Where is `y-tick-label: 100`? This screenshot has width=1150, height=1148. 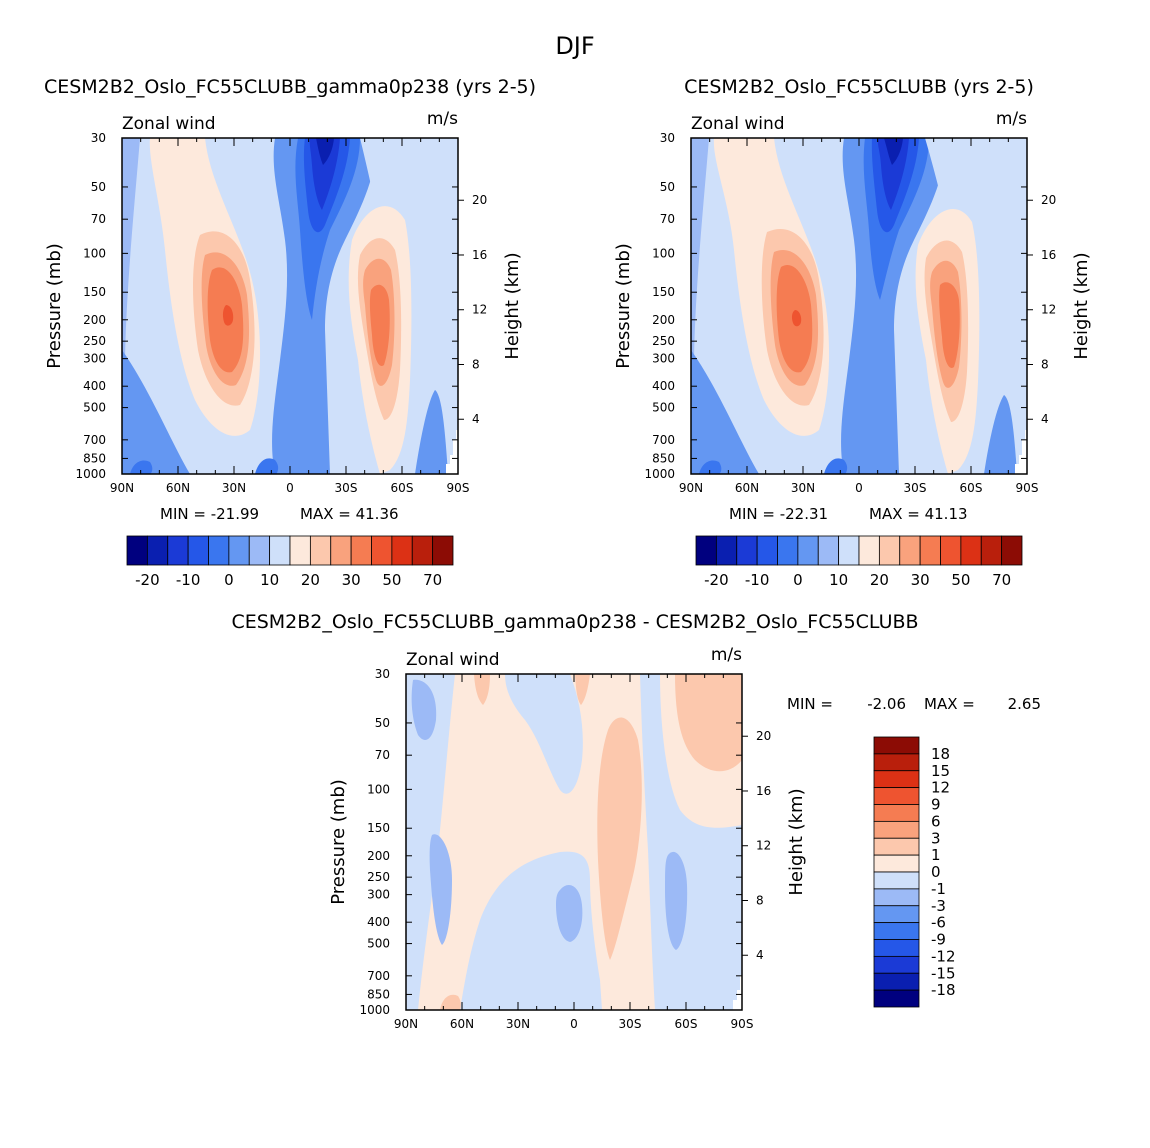 y-tick-label: 100 is located at coordinates (94, 253).